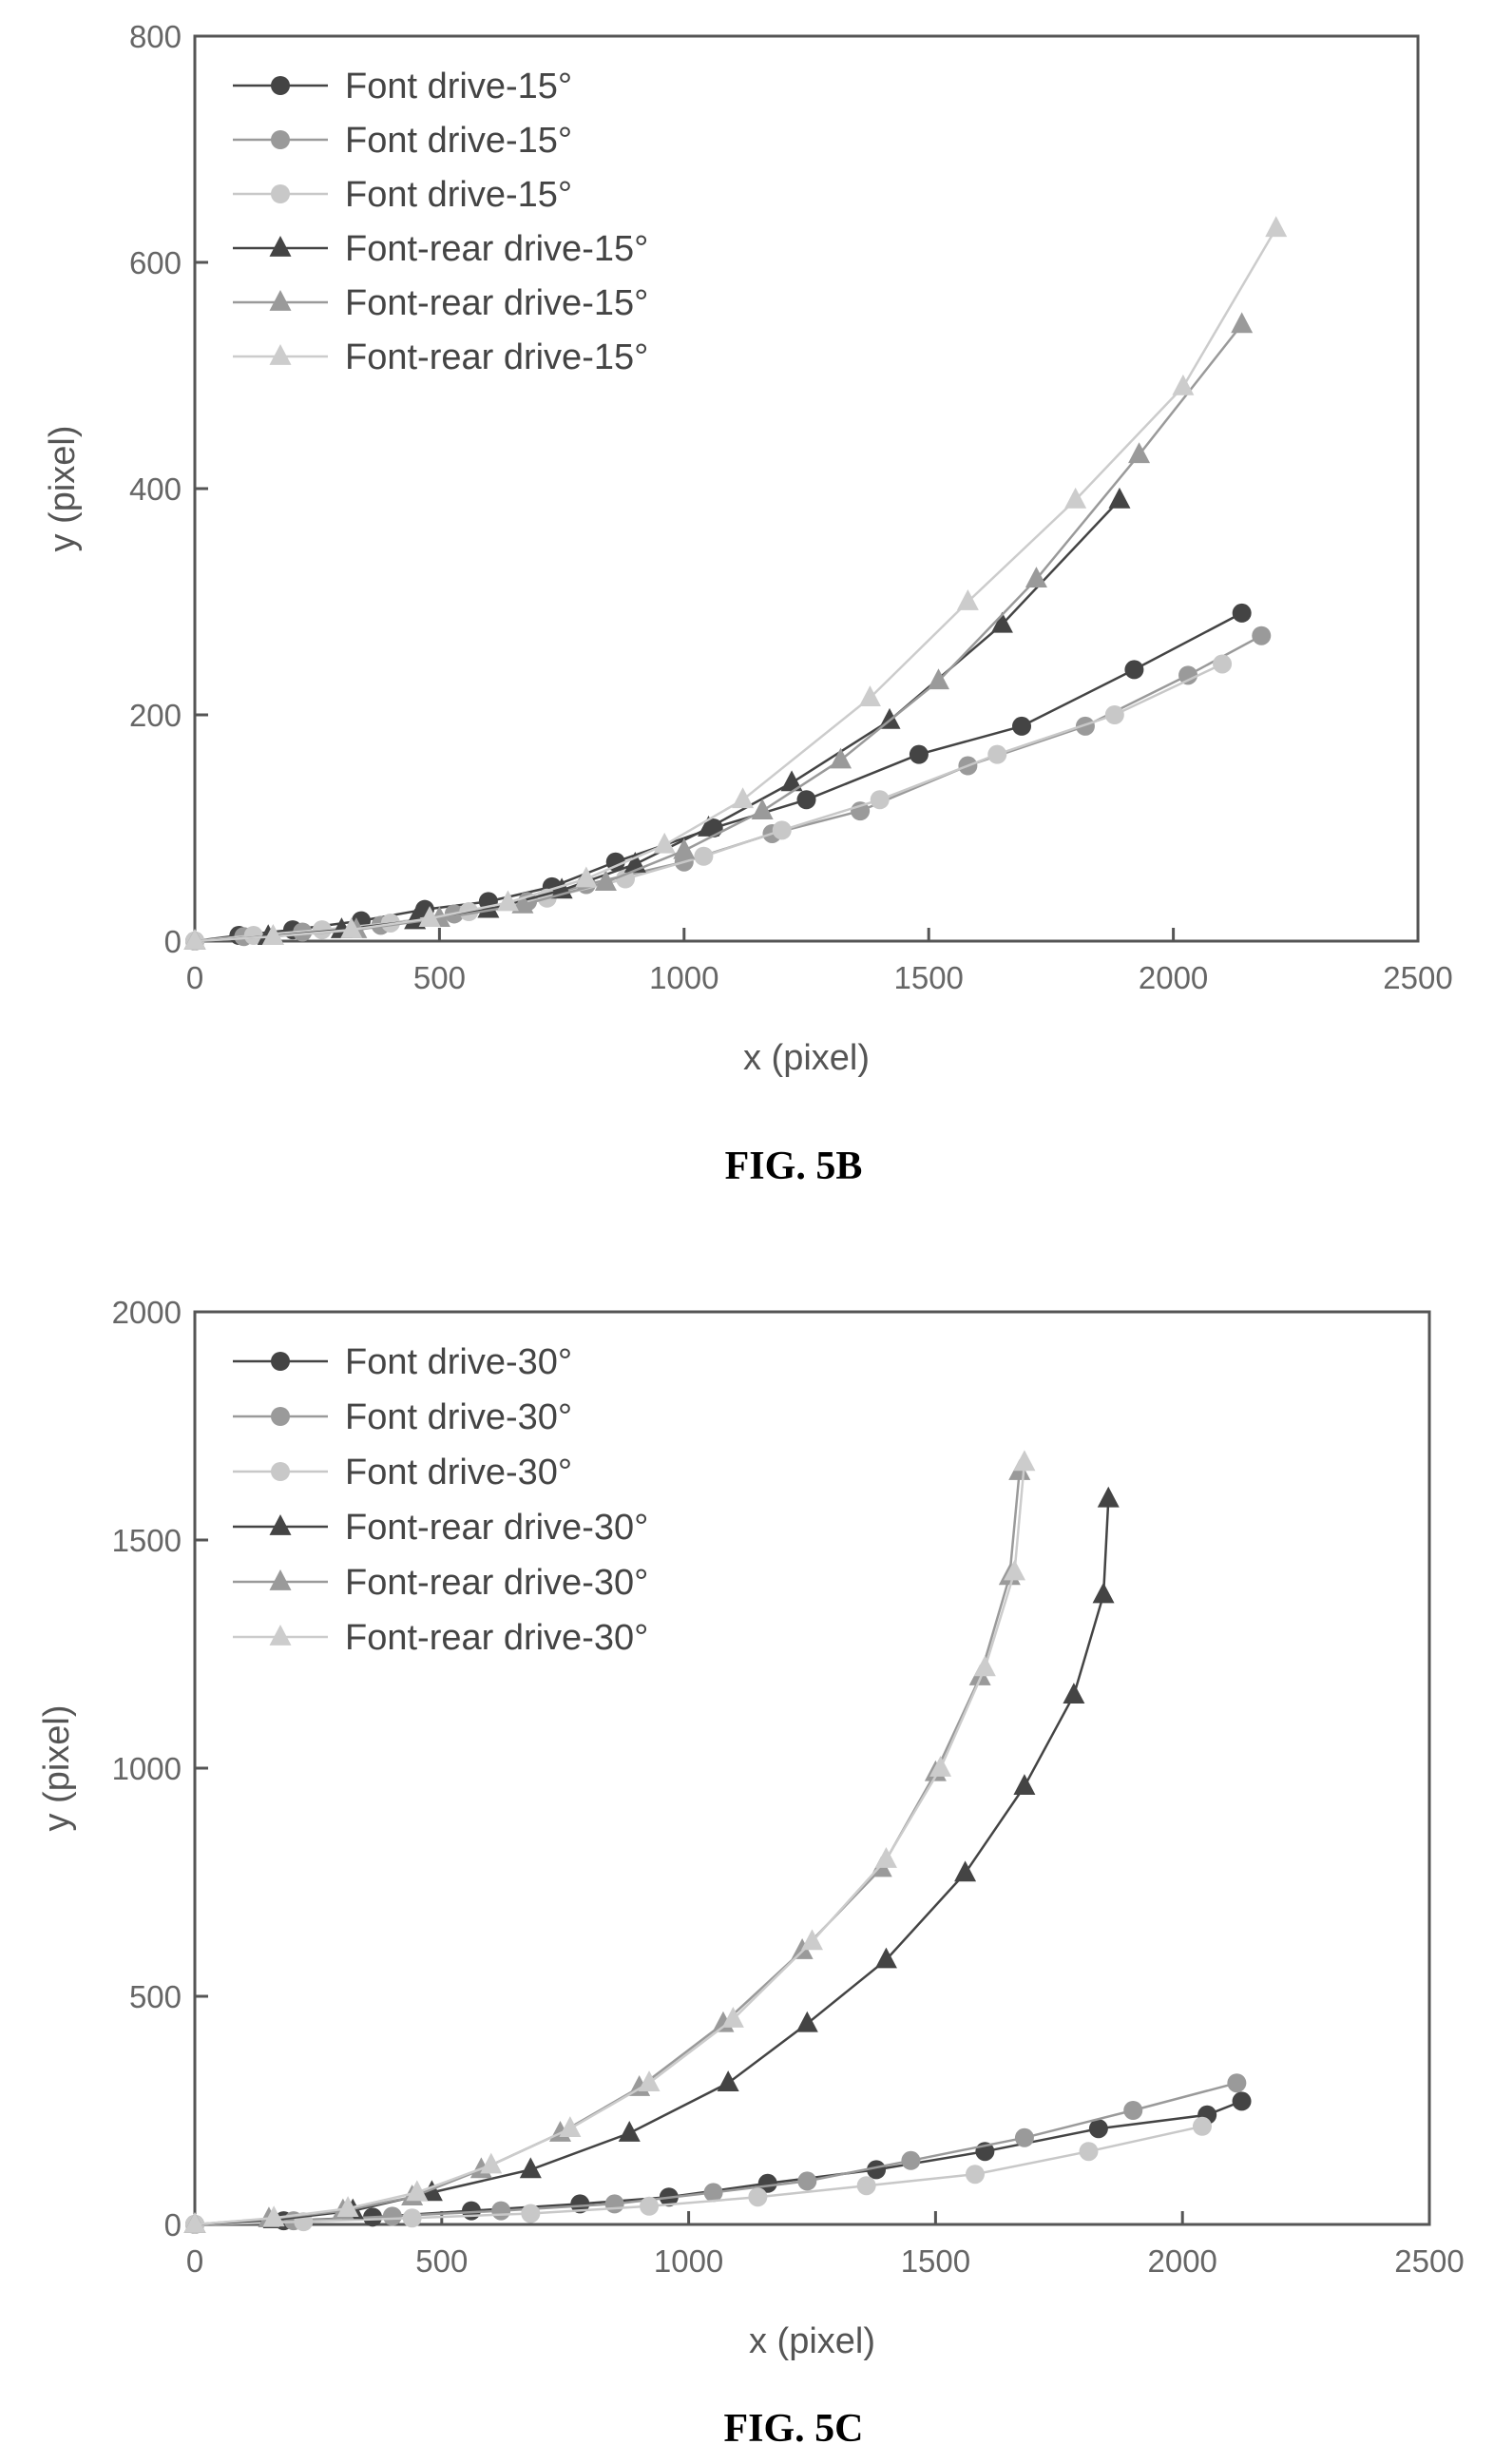 The image size is (1494, 2464). What do you see at coordinates (147, 1312) in the screenshot?
I see `y-tick-label: 2000` at bounding box center [147, 1312].